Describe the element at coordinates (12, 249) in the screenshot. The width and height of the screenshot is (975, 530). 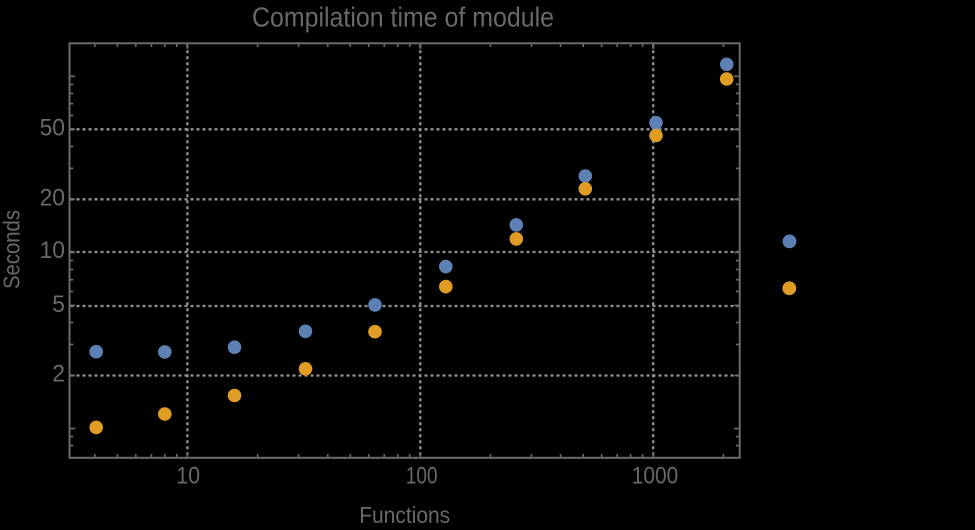
I see `svg-text: Seconds` at that location.